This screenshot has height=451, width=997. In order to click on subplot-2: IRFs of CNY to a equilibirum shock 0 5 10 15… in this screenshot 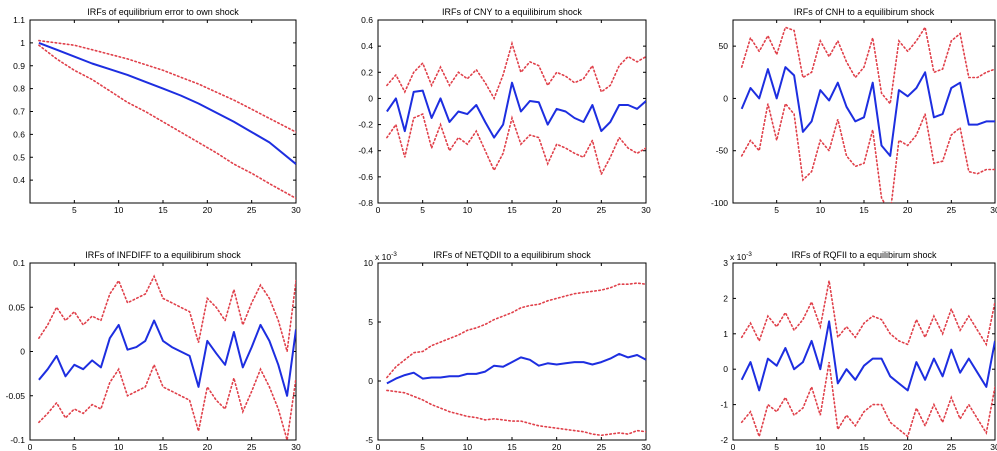, I will do `click(504, 111)`.